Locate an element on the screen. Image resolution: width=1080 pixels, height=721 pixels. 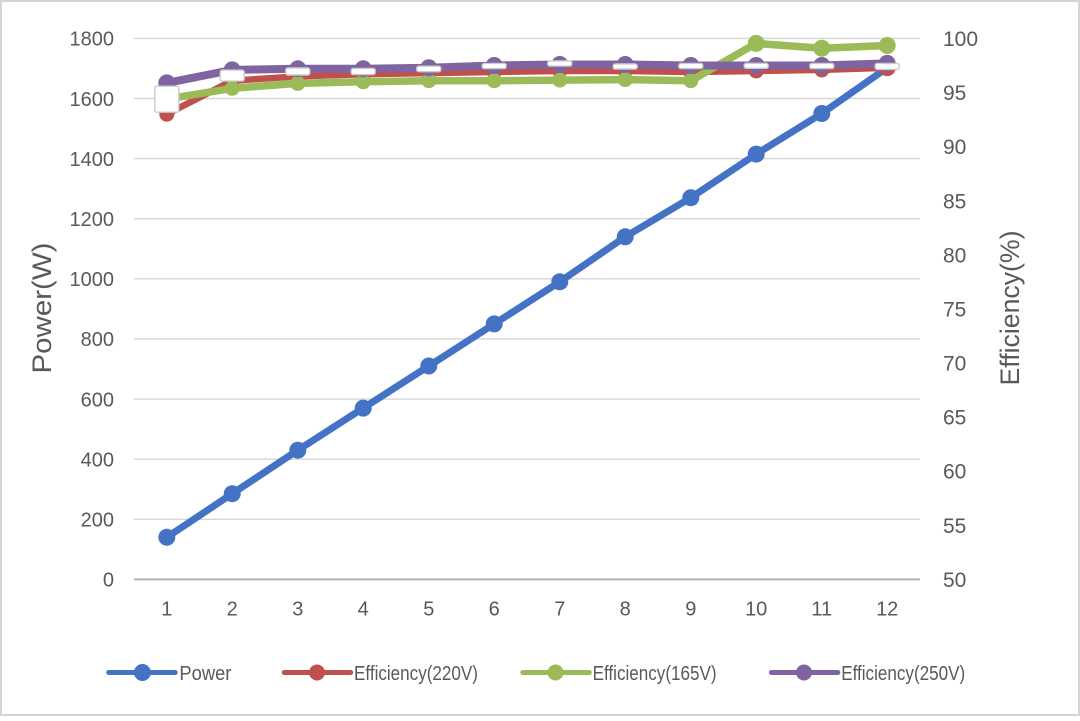
svg-text: 100 is located at coordinates (960, 39).